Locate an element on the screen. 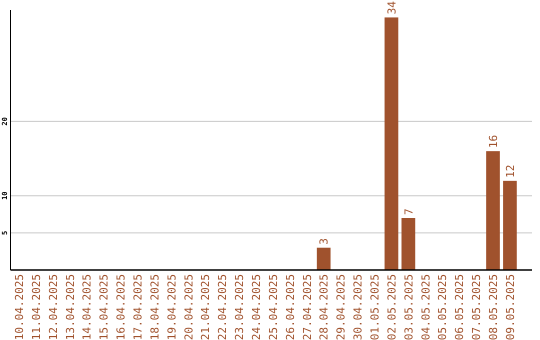  x-tick-label: 01.05.2025 is located at coordinates (375, 307).